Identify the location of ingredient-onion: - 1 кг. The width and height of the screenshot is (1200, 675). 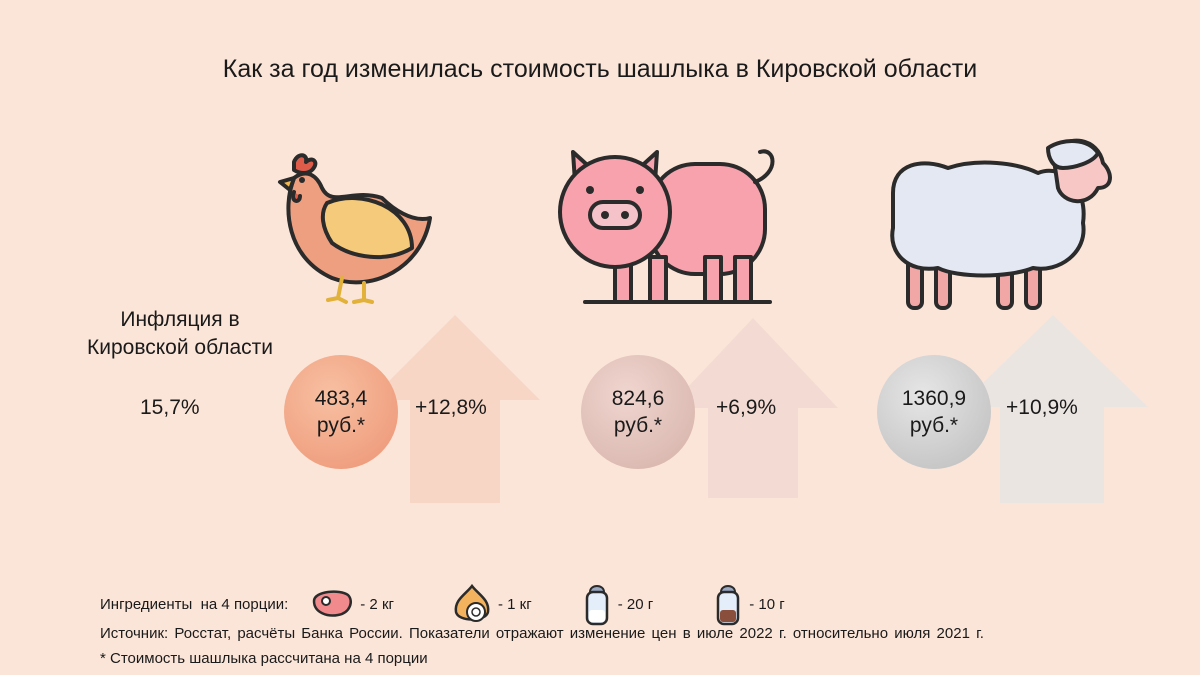
(492, 604).